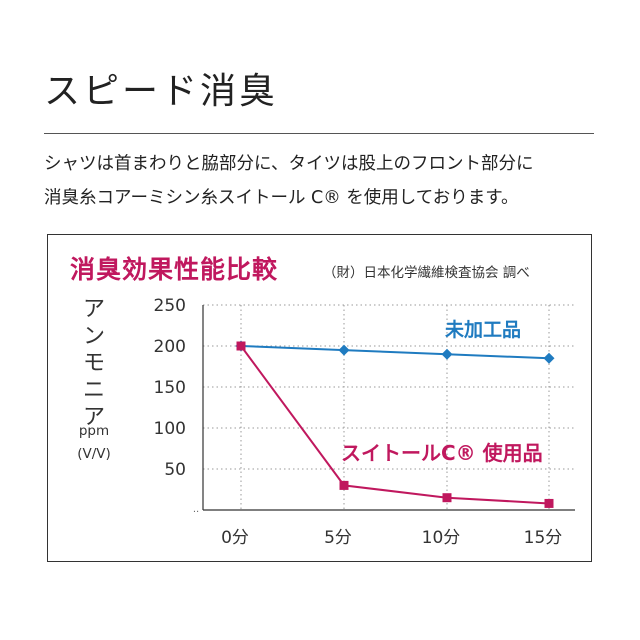 This screenshot has width=640, height=640. Describe the element at coordinates (196, 509) in the screenshot. I see `y-zero-dots: ..` at that location.